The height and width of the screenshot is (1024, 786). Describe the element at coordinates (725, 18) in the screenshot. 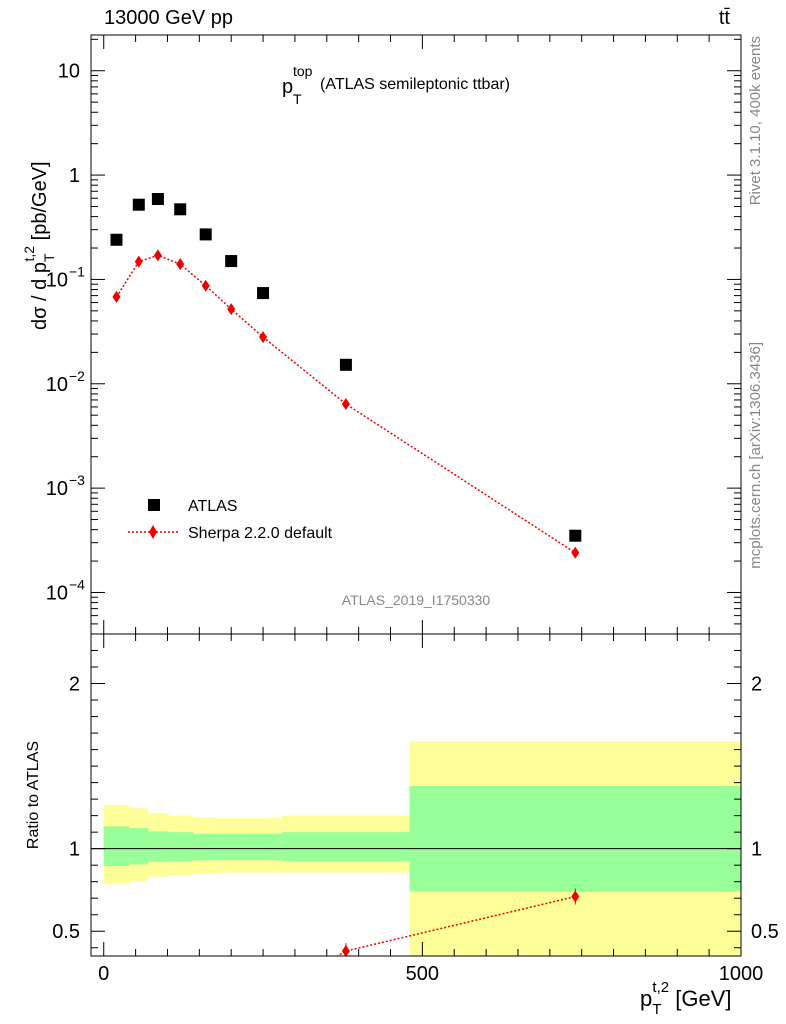

I see `process-label: tt̄` at that location.